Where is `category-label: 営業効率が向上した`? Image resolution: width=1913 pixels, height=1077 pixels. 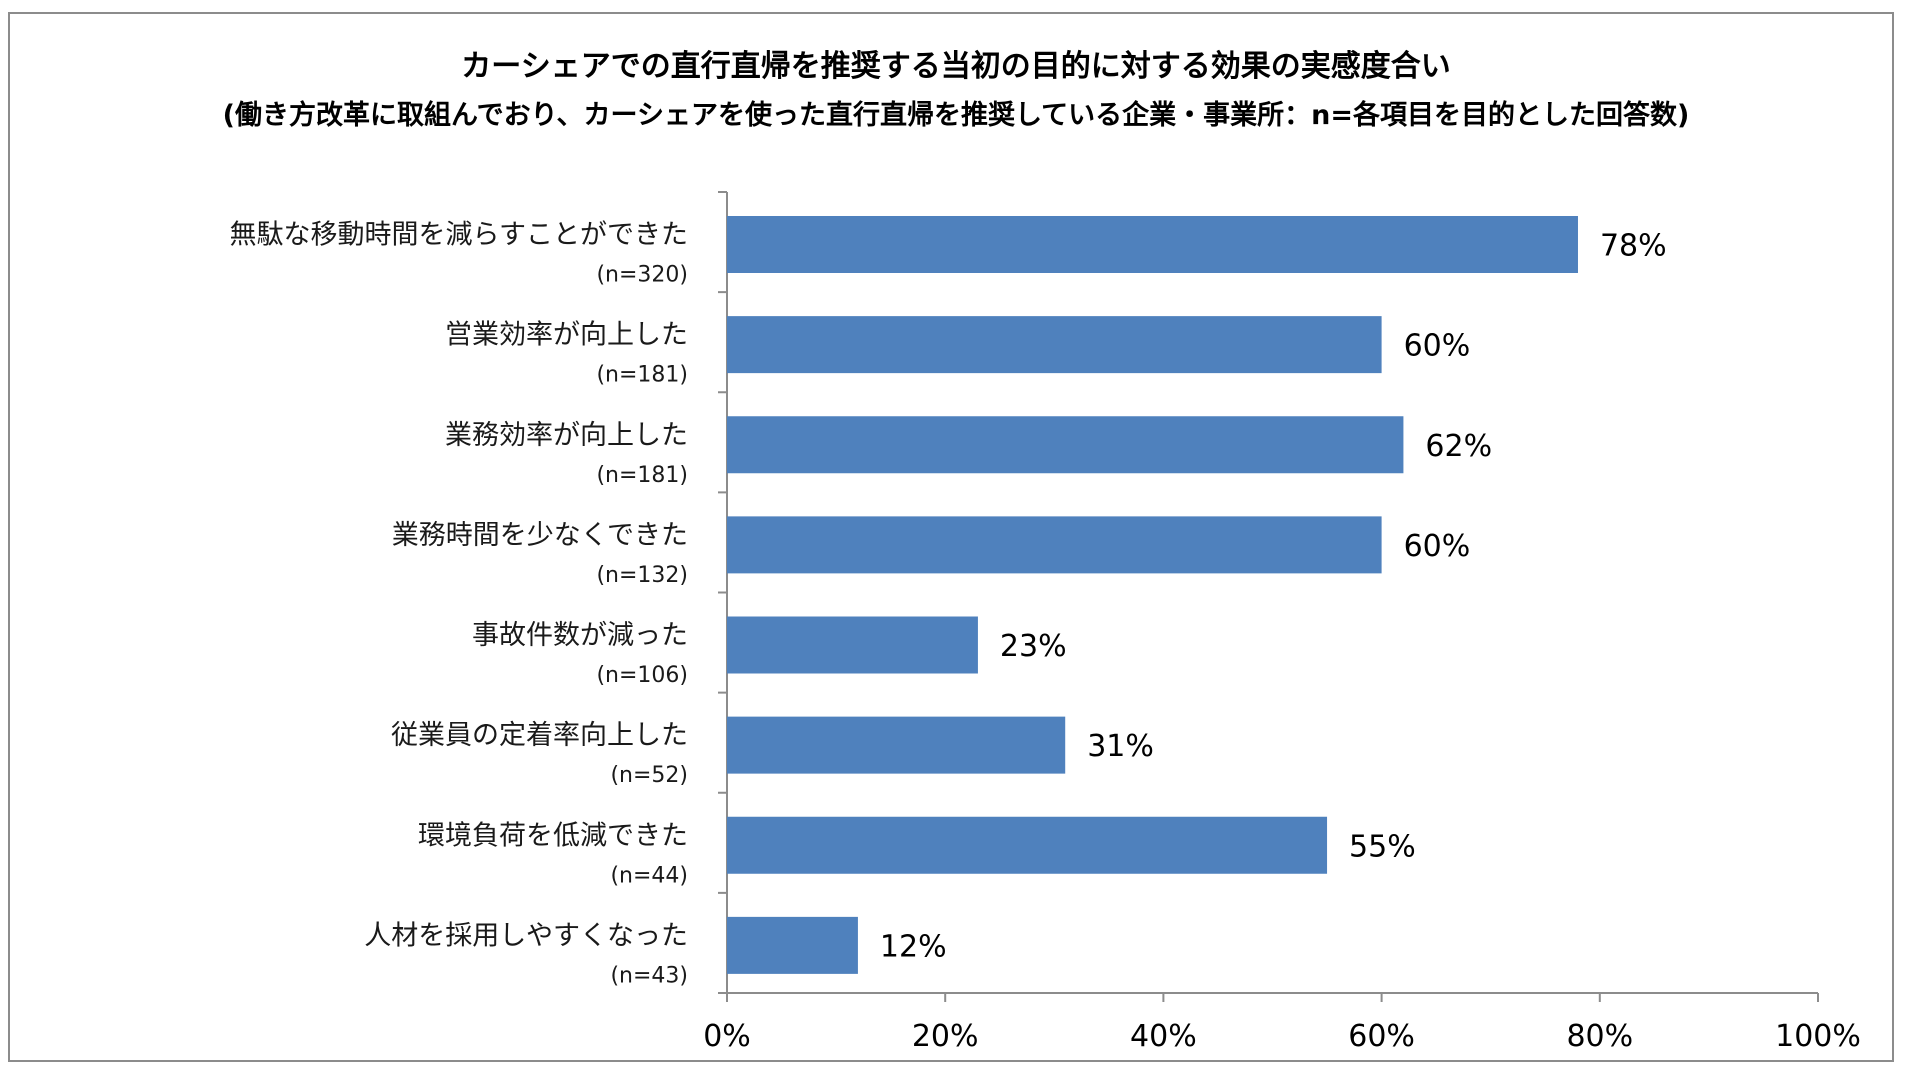
category-label: 営業効率が向上した is located at coordinates (566, 335).